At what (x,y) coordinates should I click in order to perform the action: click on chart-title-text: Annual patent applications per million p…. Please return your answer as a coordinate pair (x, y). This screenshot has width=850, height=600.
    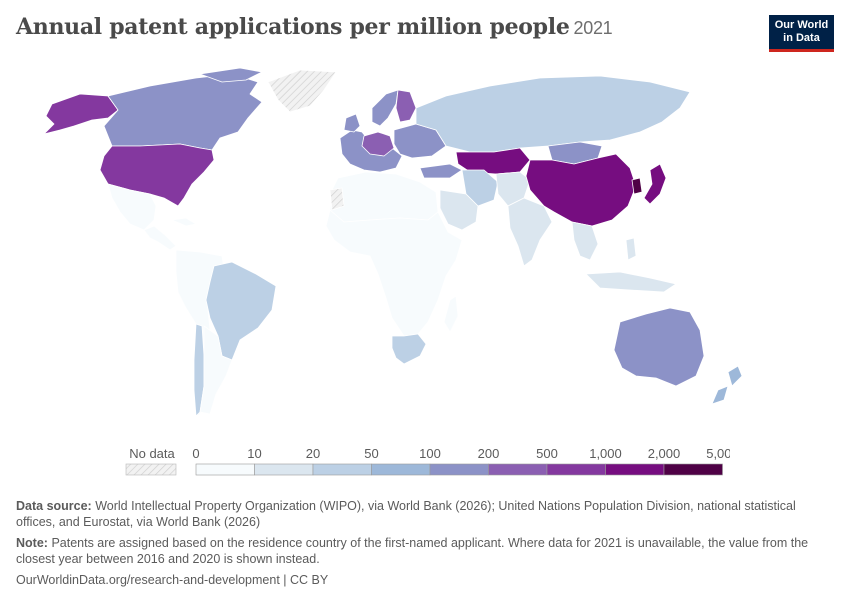
    Looking at the image, I should click on (293, 27).